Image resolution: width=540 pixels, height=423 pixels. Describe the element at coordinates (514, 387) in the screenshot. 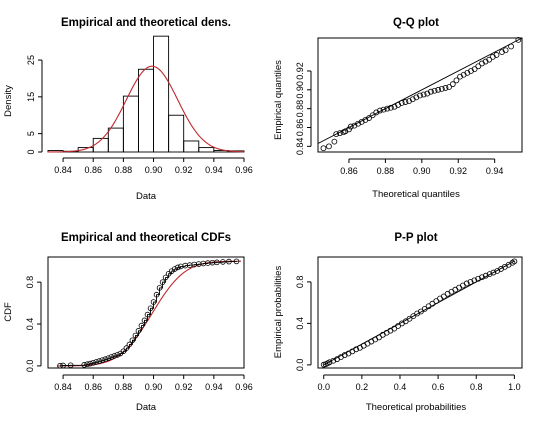

I see `x-tick-label: 1.0` at that location.